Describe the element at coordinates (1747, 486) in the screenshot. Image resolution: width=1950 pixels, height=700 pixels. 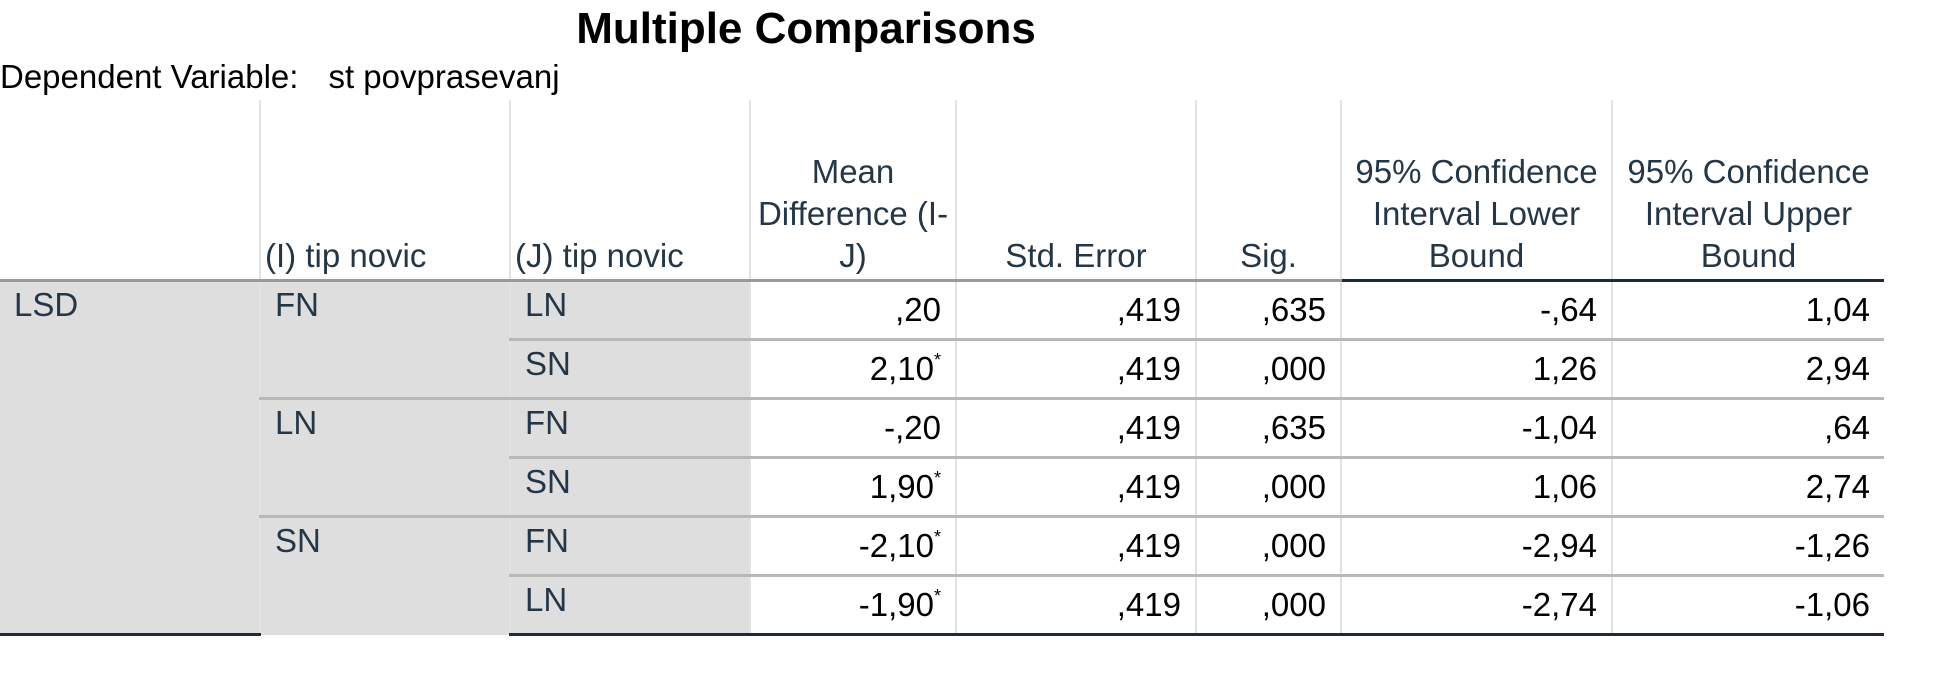
I see `upper-bound-cell: 2,74` at that location.